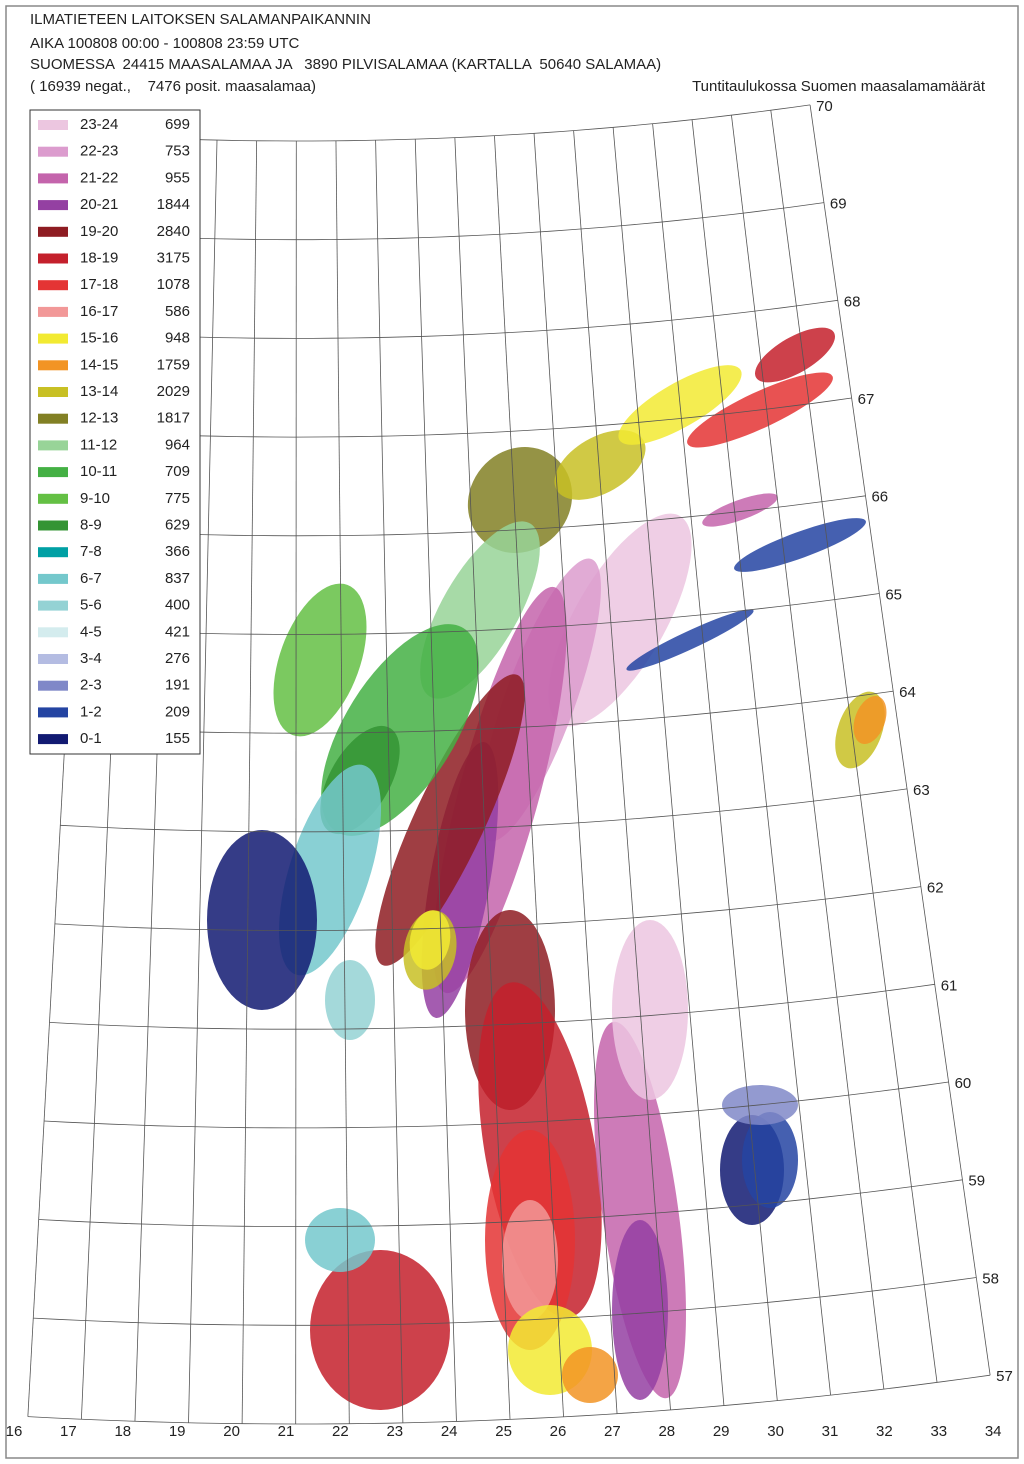 This screenshot has width=1024, height=1464. What do you see at coordinates (907, 692) in the screenshot?
I see `latitude-label: 64` at bounding box center [907, 692].